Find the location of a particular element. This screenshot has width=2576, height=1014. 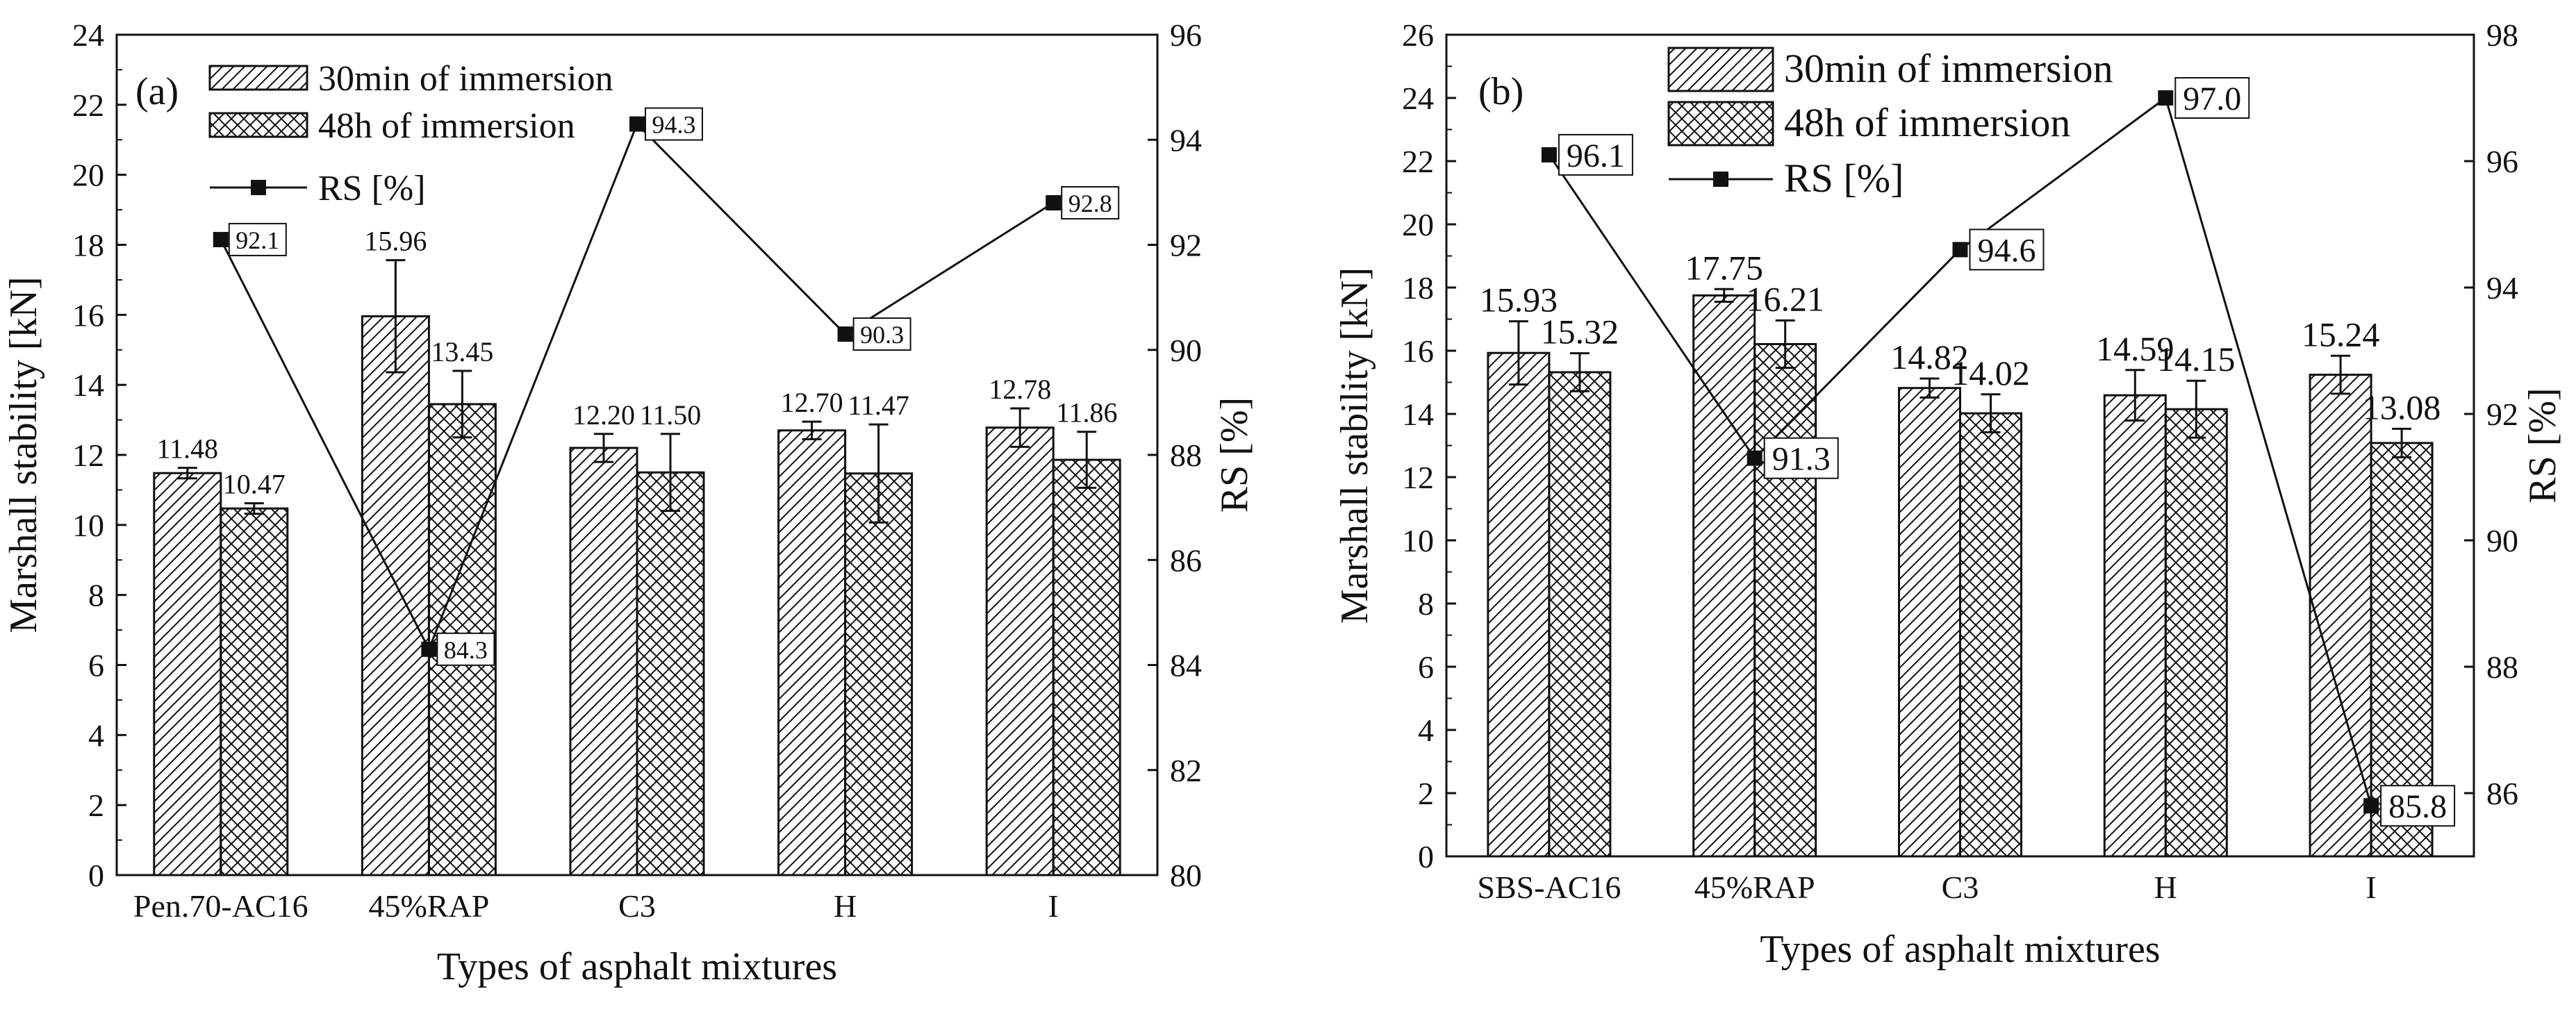

rs-value-label: 96.1 is located at coordinates (1596, 156).